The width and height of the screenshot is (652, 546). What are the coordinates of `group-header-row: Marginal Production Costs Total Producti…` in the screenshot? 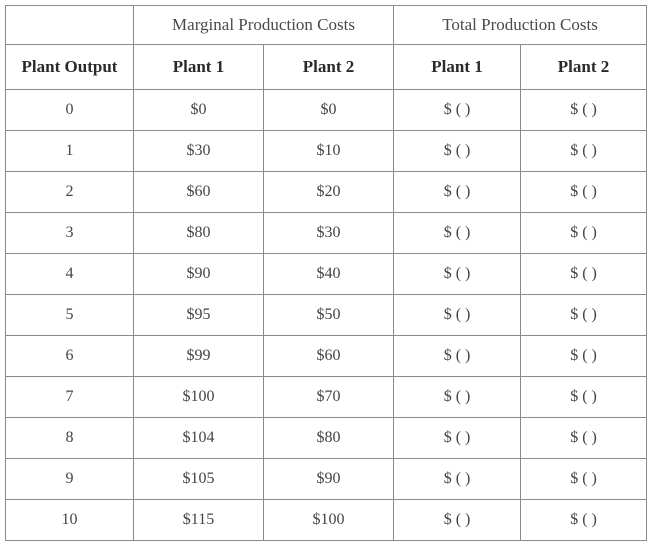 It's located at (326, 25).